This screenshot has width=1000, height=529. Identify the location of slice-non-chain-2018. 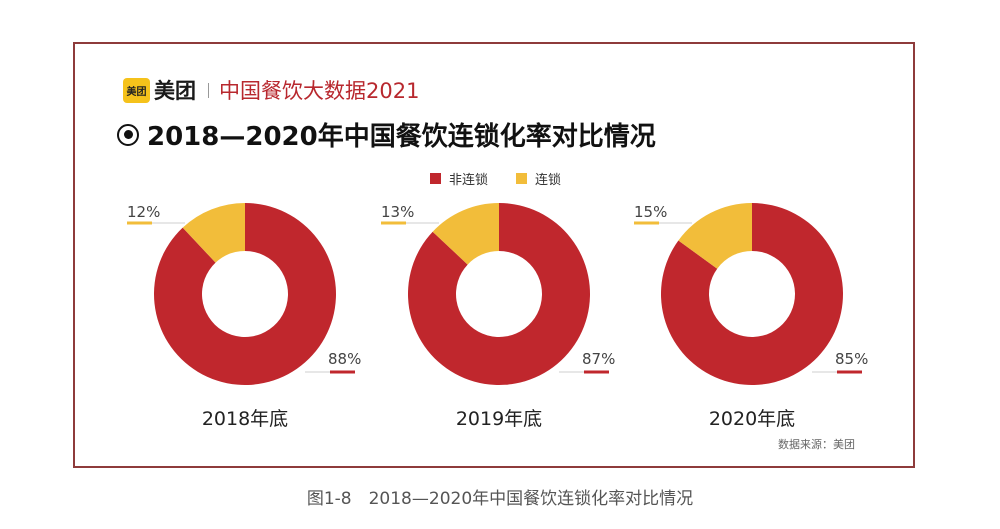
(244, 294).